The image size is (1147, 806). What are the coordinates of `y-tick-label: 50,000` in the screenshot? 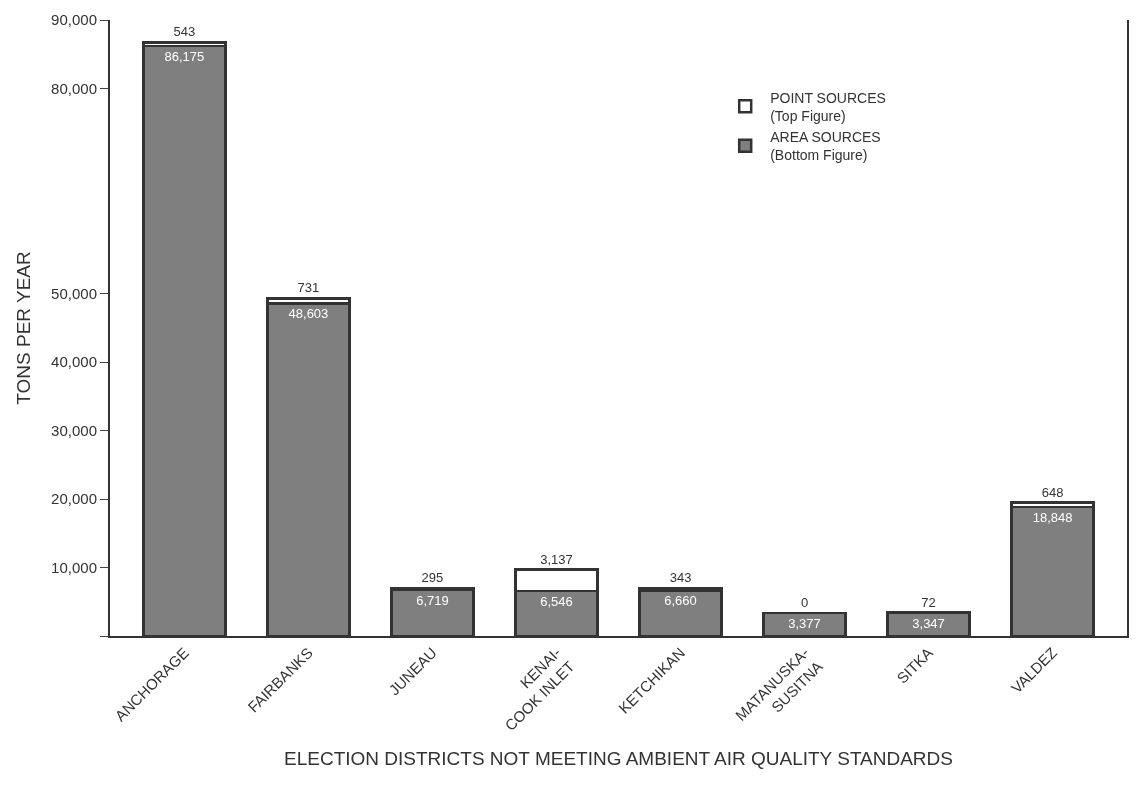 It's located at (74, 294).